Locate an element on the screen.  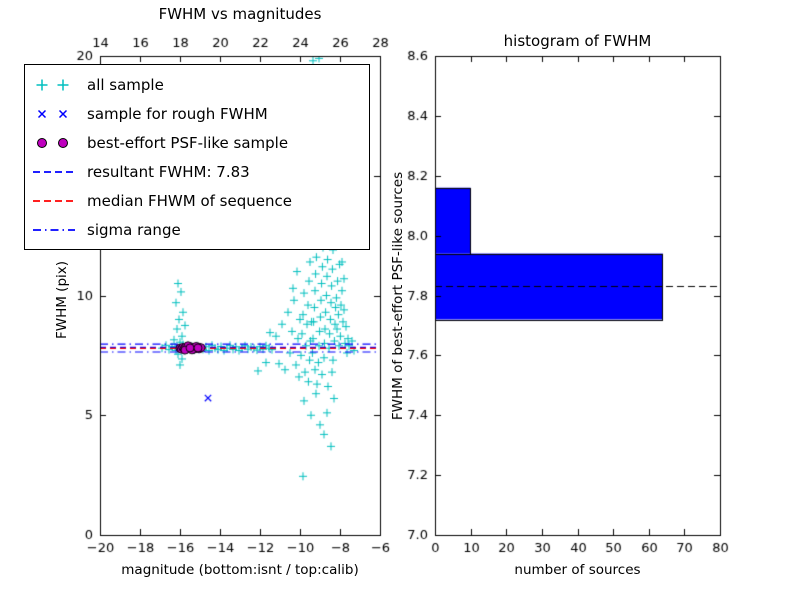
legend-item-label: all sample is located at coordinates (125, 84).